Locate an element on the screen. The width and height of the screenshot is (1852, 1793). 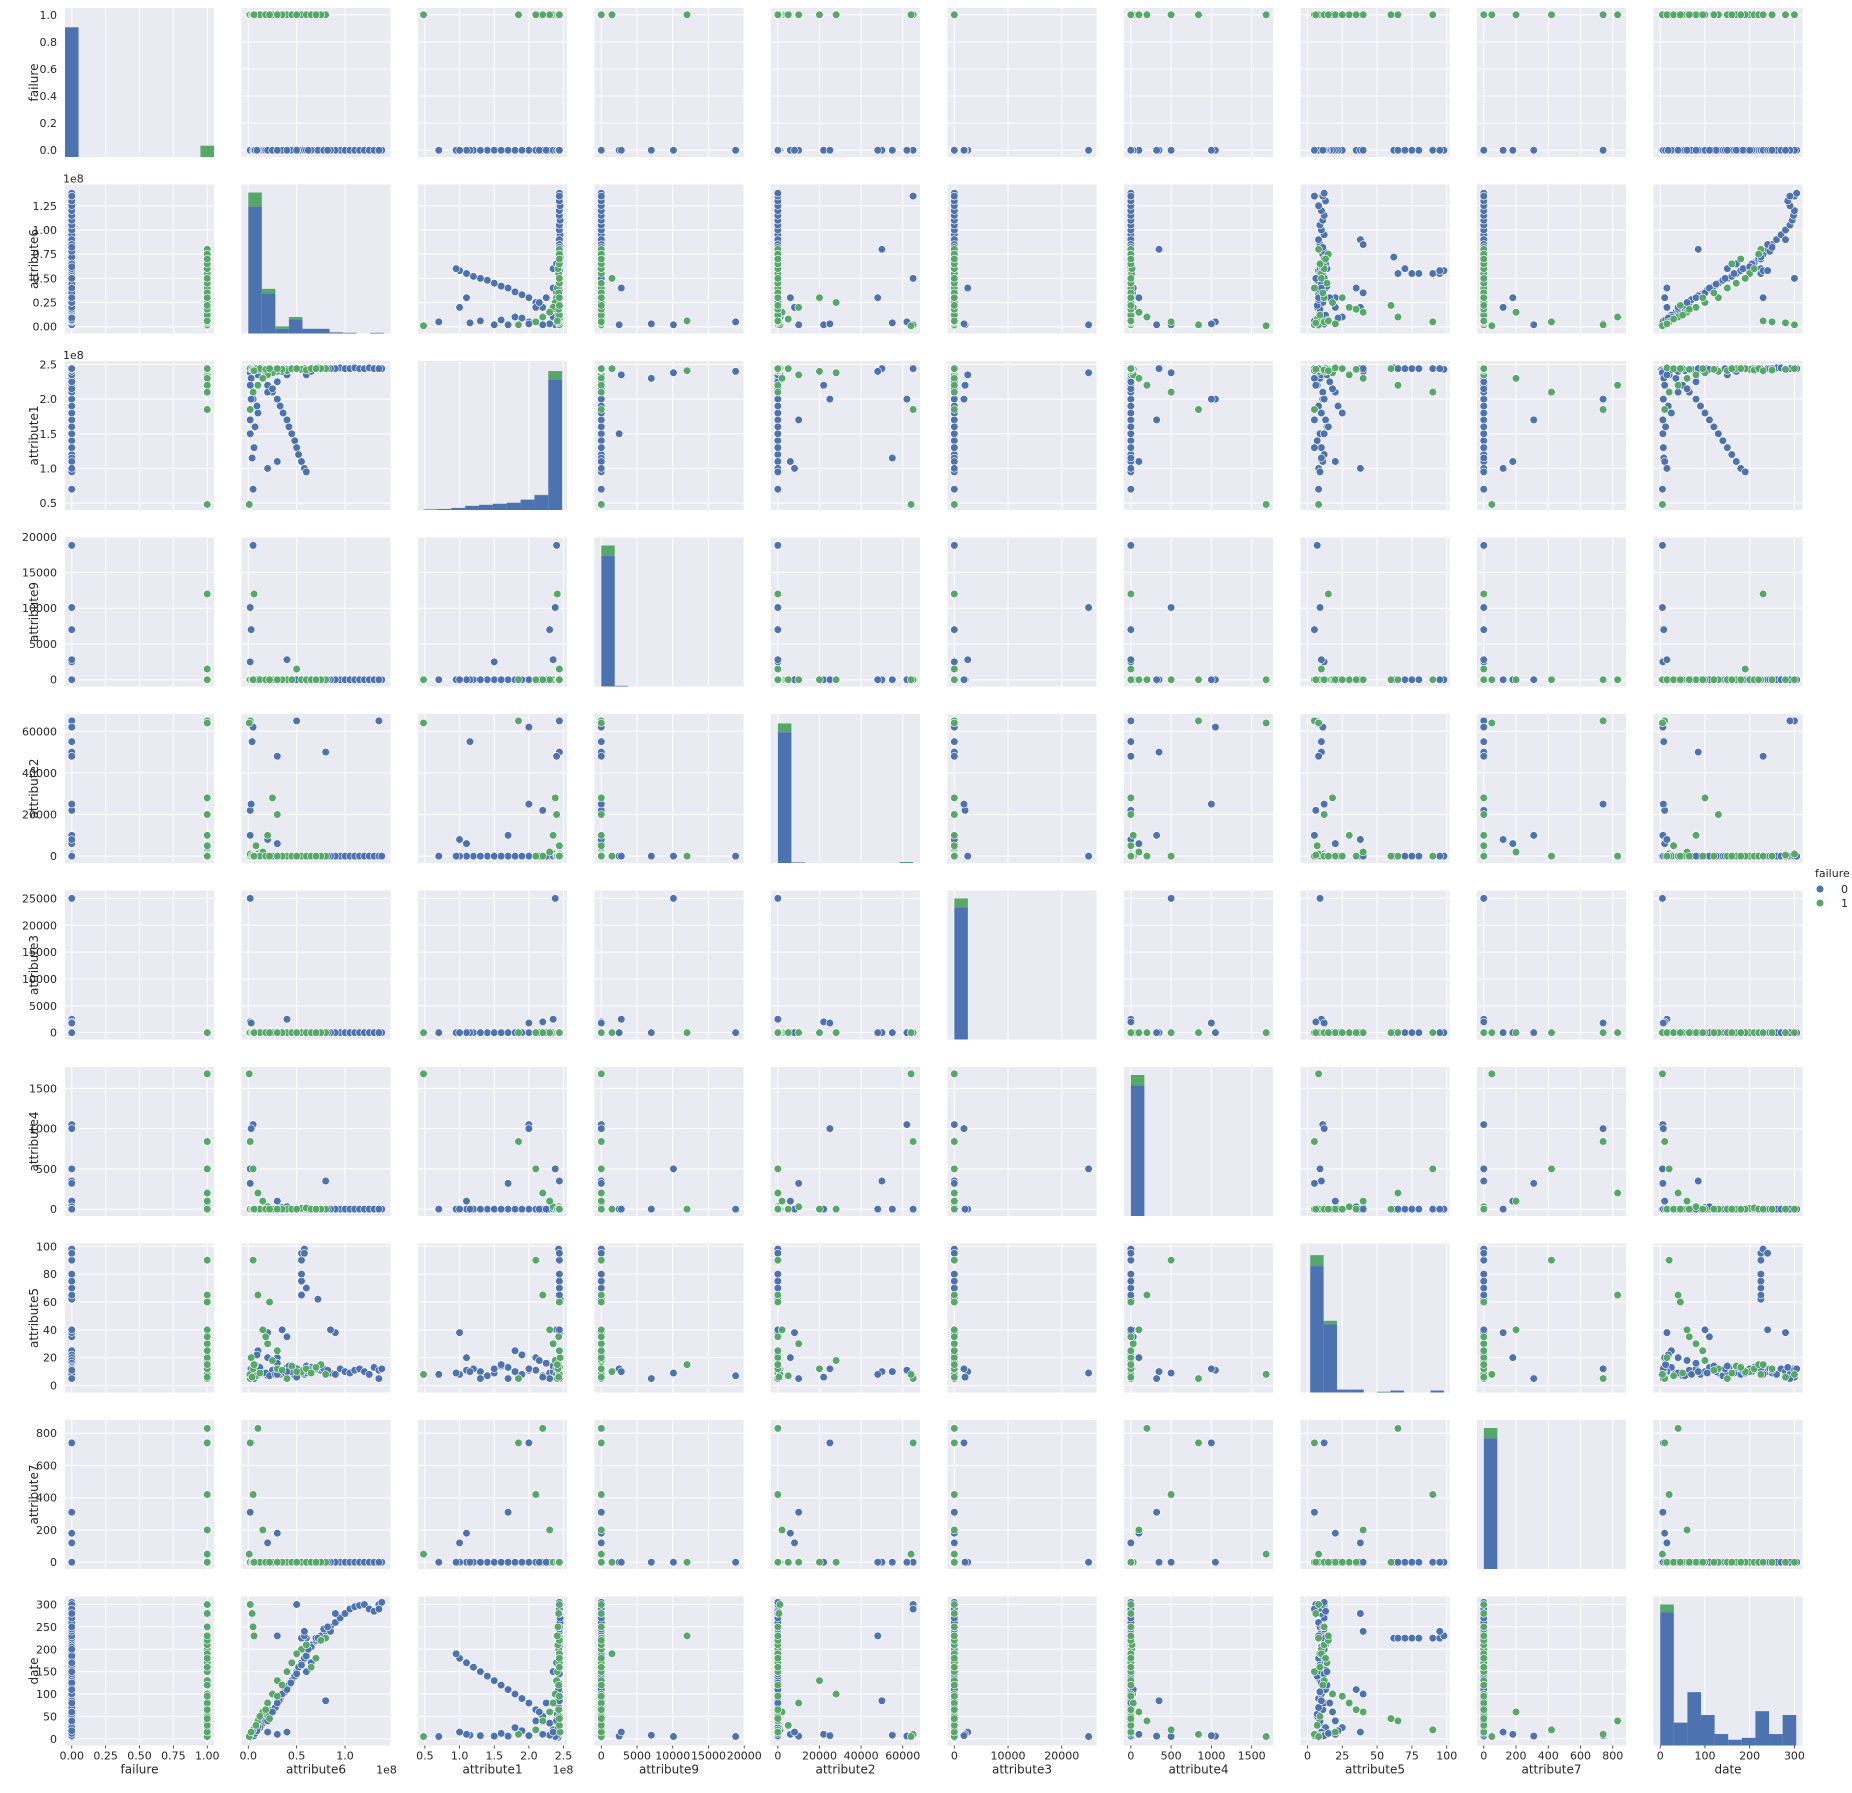
panel-background is located at coordinates (1022, 435).